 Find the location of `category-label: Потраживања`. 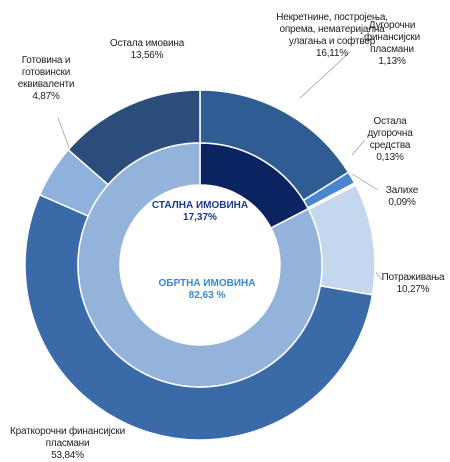

category-label: Потраживања is located at coordinates (413, 277).